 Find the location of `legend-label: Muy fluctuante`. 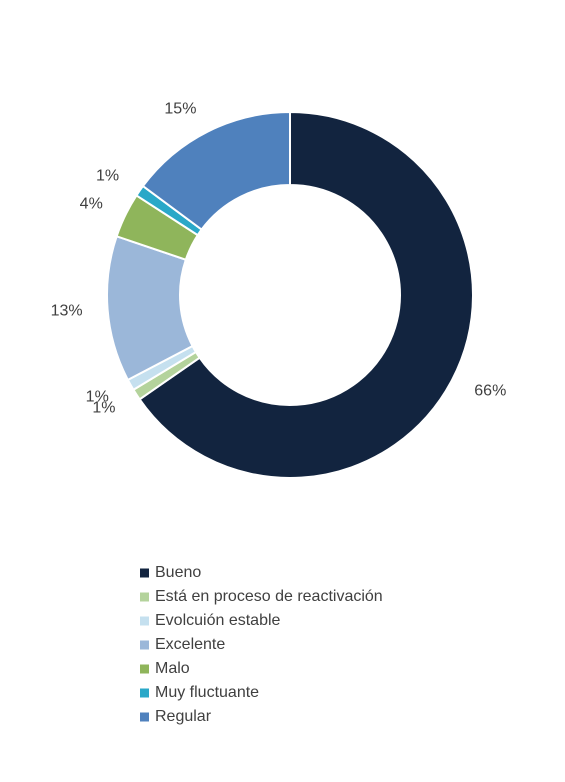

legend-label: Muy fluctuante is located at coordinates (207, 692).